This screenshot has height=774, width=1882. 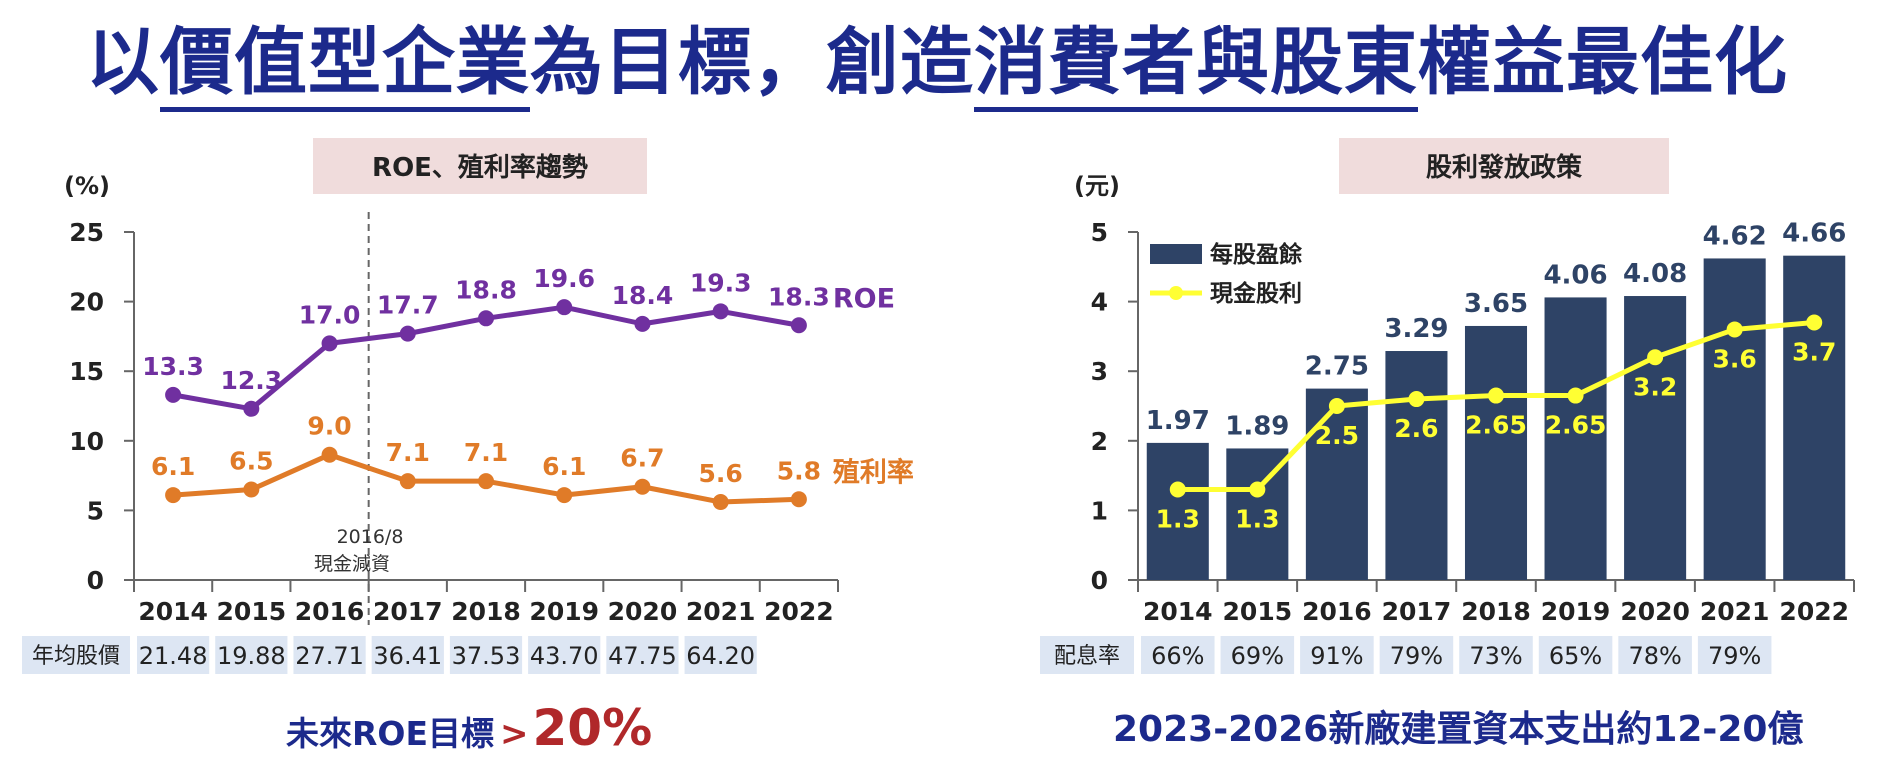 What do you see at coordinates (1458, 729) in the screenshot?
I see `capex-note: 2023-2026新廠建置資本支出約12-20億` at bounding box center [1458, 729].